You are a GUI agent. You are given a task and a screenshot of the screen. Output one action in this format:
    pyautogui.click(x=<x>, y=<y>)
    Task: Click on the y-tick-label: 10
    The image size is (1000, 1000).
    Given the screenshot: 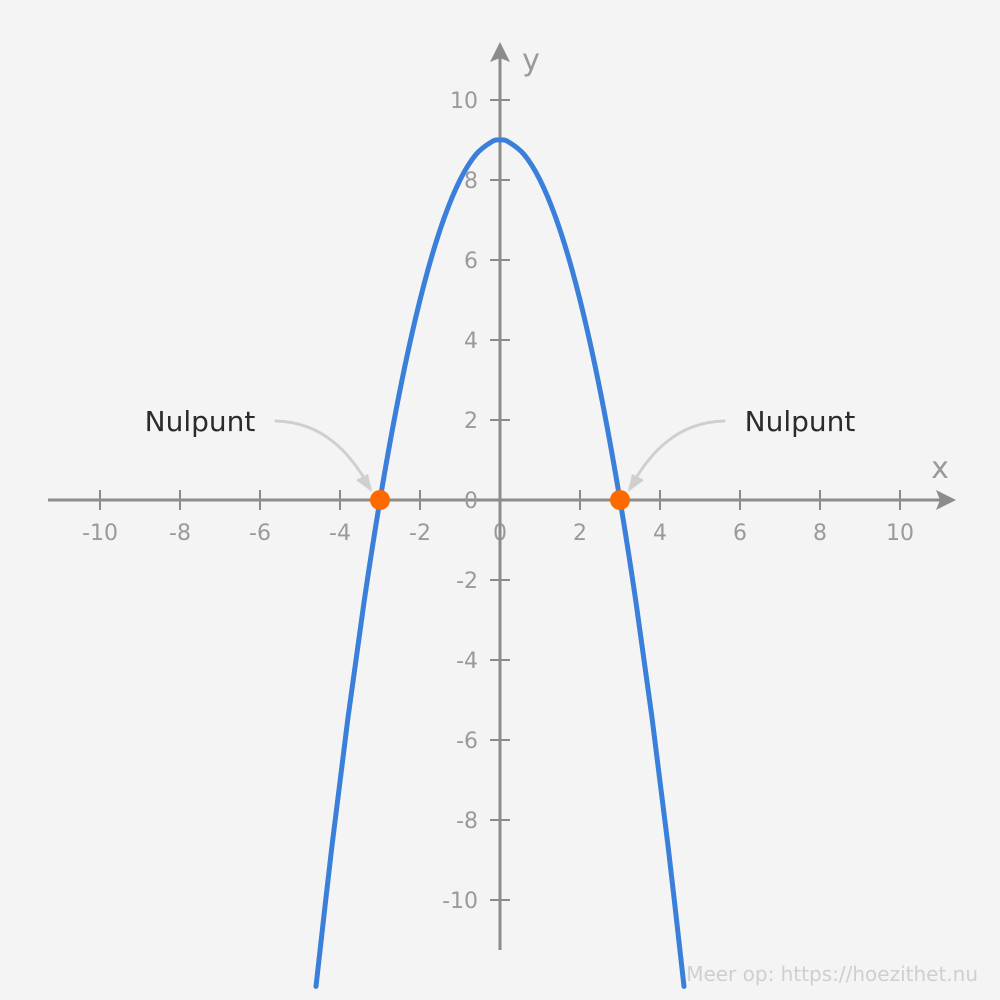 What is the action you would take?
    pyautogui.click(x=464, y=101)
    